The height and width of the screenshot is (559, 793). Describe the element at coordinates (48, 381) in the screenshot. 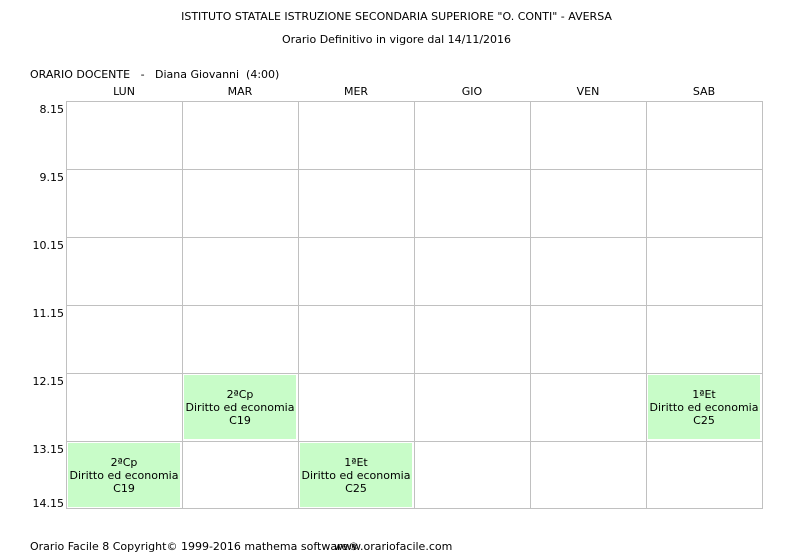

I see `time-label: 12.15` at that location.